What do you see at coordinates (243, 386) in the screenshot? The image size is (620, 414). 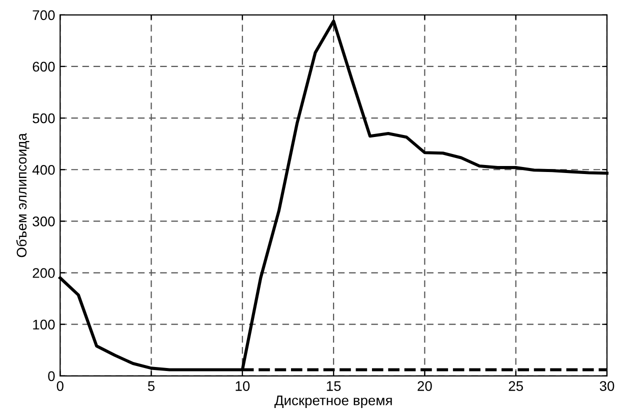 I see `x-tick-label: 10` at bounding box center [243, 386].